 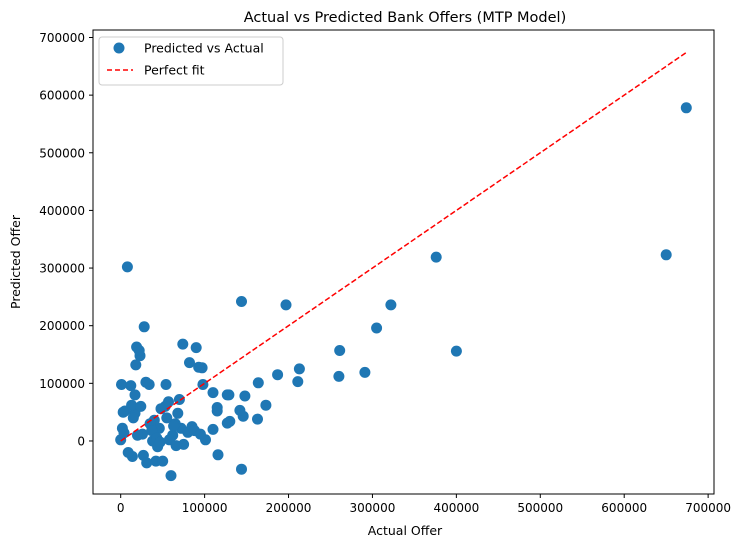 I want to click on x-tick-label: 400000, so click(x=456, y=508).